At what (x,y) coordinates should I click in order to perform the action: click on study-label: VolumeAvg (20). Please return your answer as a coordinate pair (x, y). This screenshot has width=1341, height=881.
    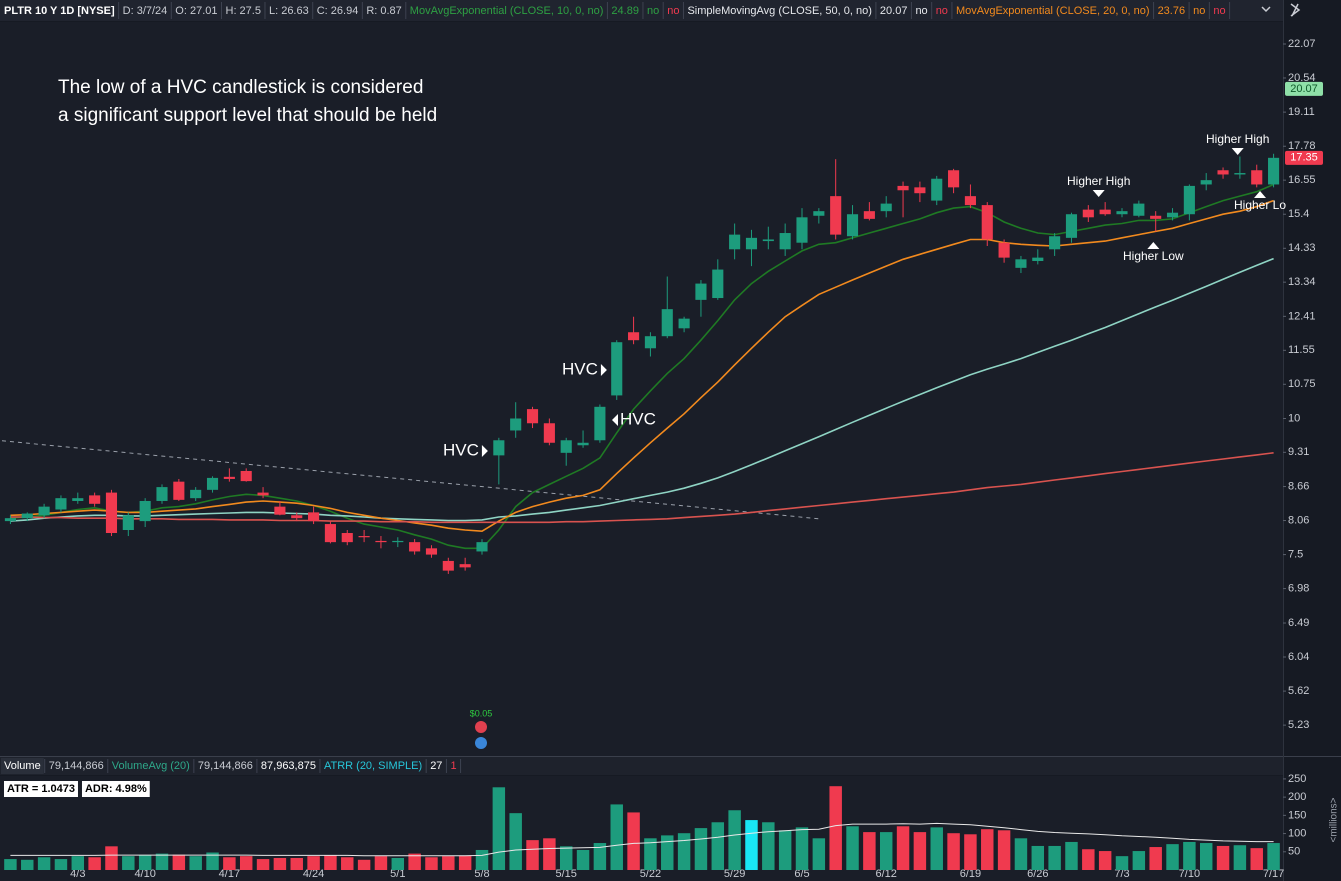
    Looking at the image, I should click on (151, 766).